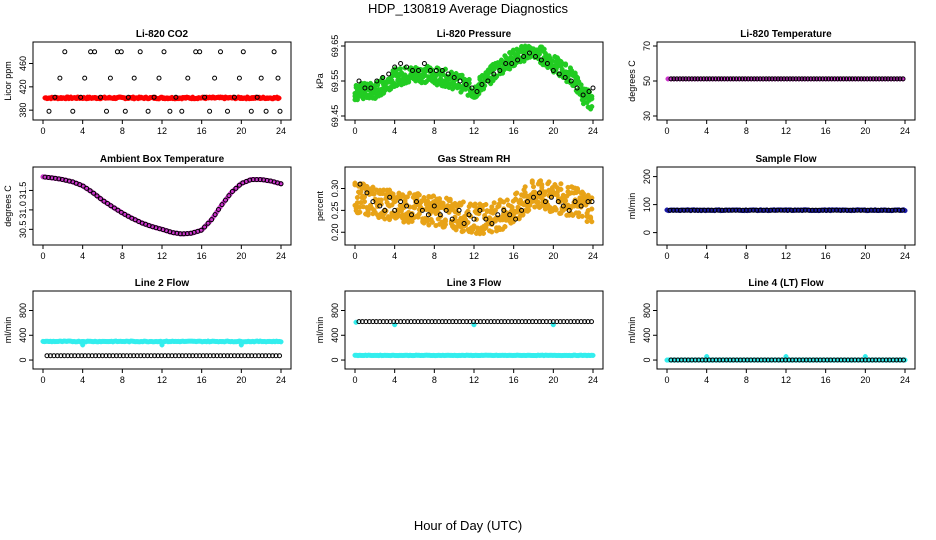 The width and height of the screenshot is (936, 540). Describe the element at coordinates (647, 310) in the screenshot. I see `y-tick-label: 800` at that location.